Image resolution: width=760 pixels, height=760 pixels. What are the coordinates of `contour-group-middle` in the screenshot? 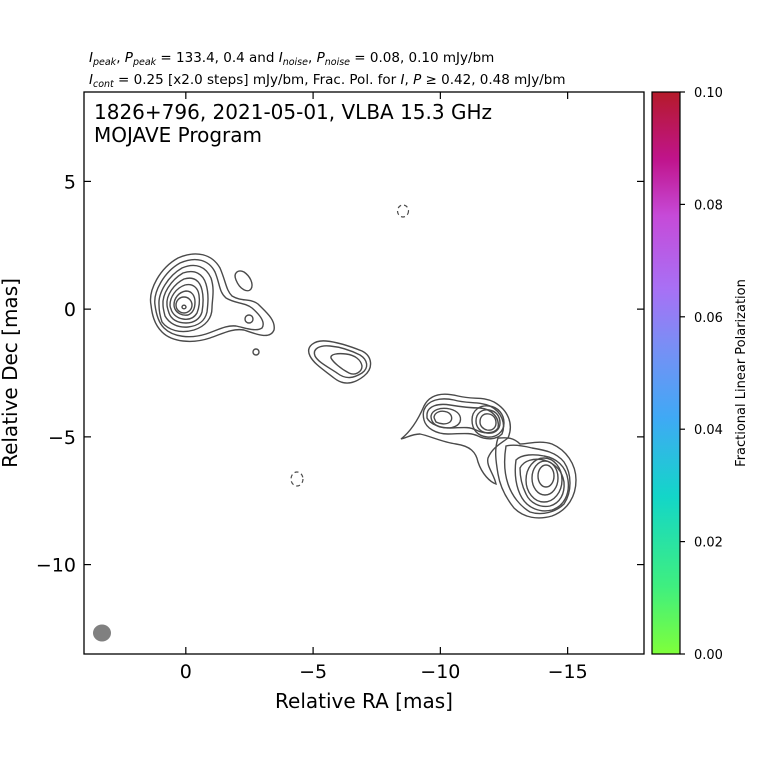 It's located at (340, 362).